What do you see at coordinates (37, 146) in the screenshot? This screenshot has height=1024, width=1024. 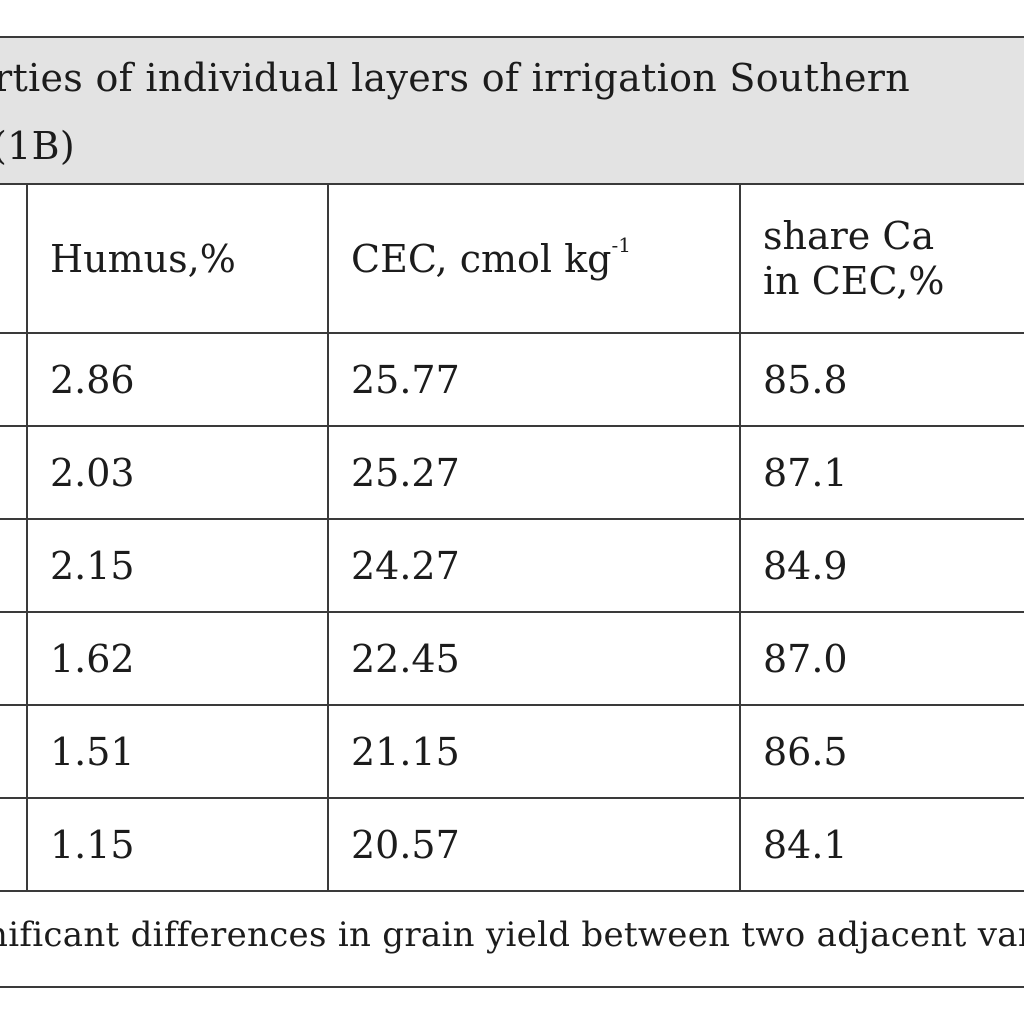 I see `caption-line-2: (1B)` at bounding box center [37, 146].